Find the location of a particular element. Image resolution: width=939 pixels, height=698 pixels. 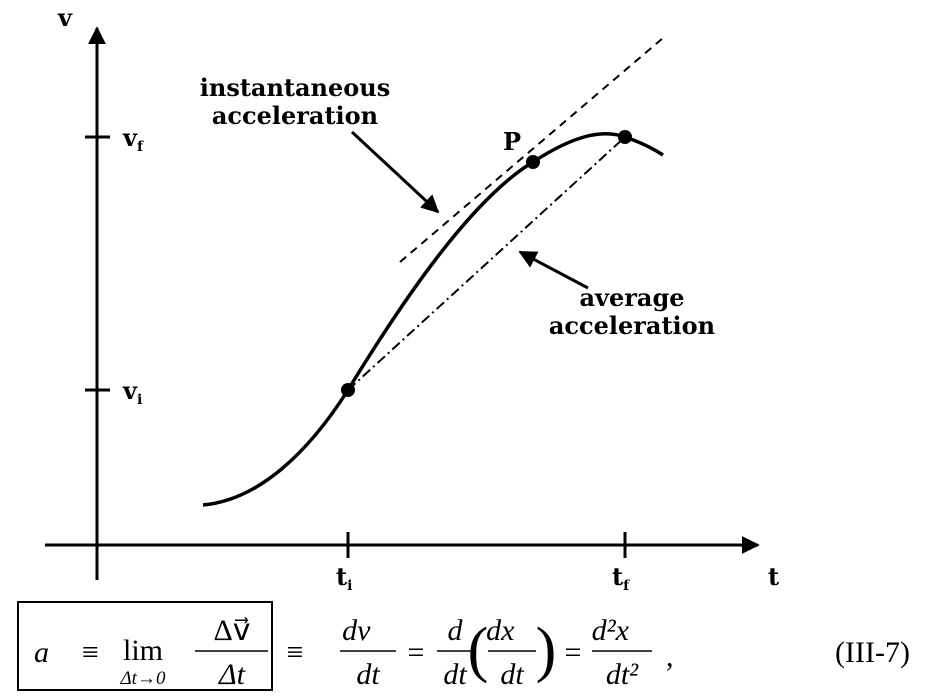

equation-part: dv⃗ is located at coordinates (368, 630).